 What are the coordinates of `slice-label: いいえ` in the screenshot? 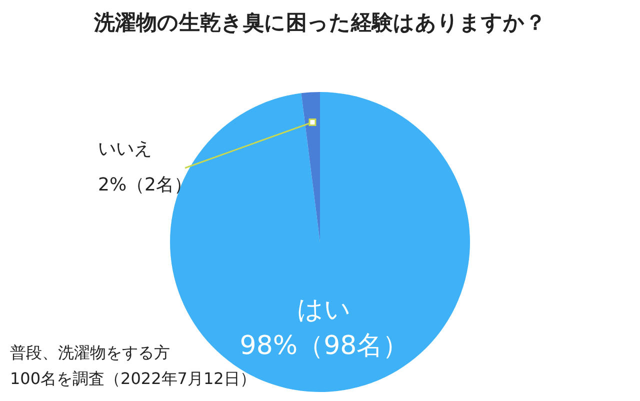 It's located at (125, 149).